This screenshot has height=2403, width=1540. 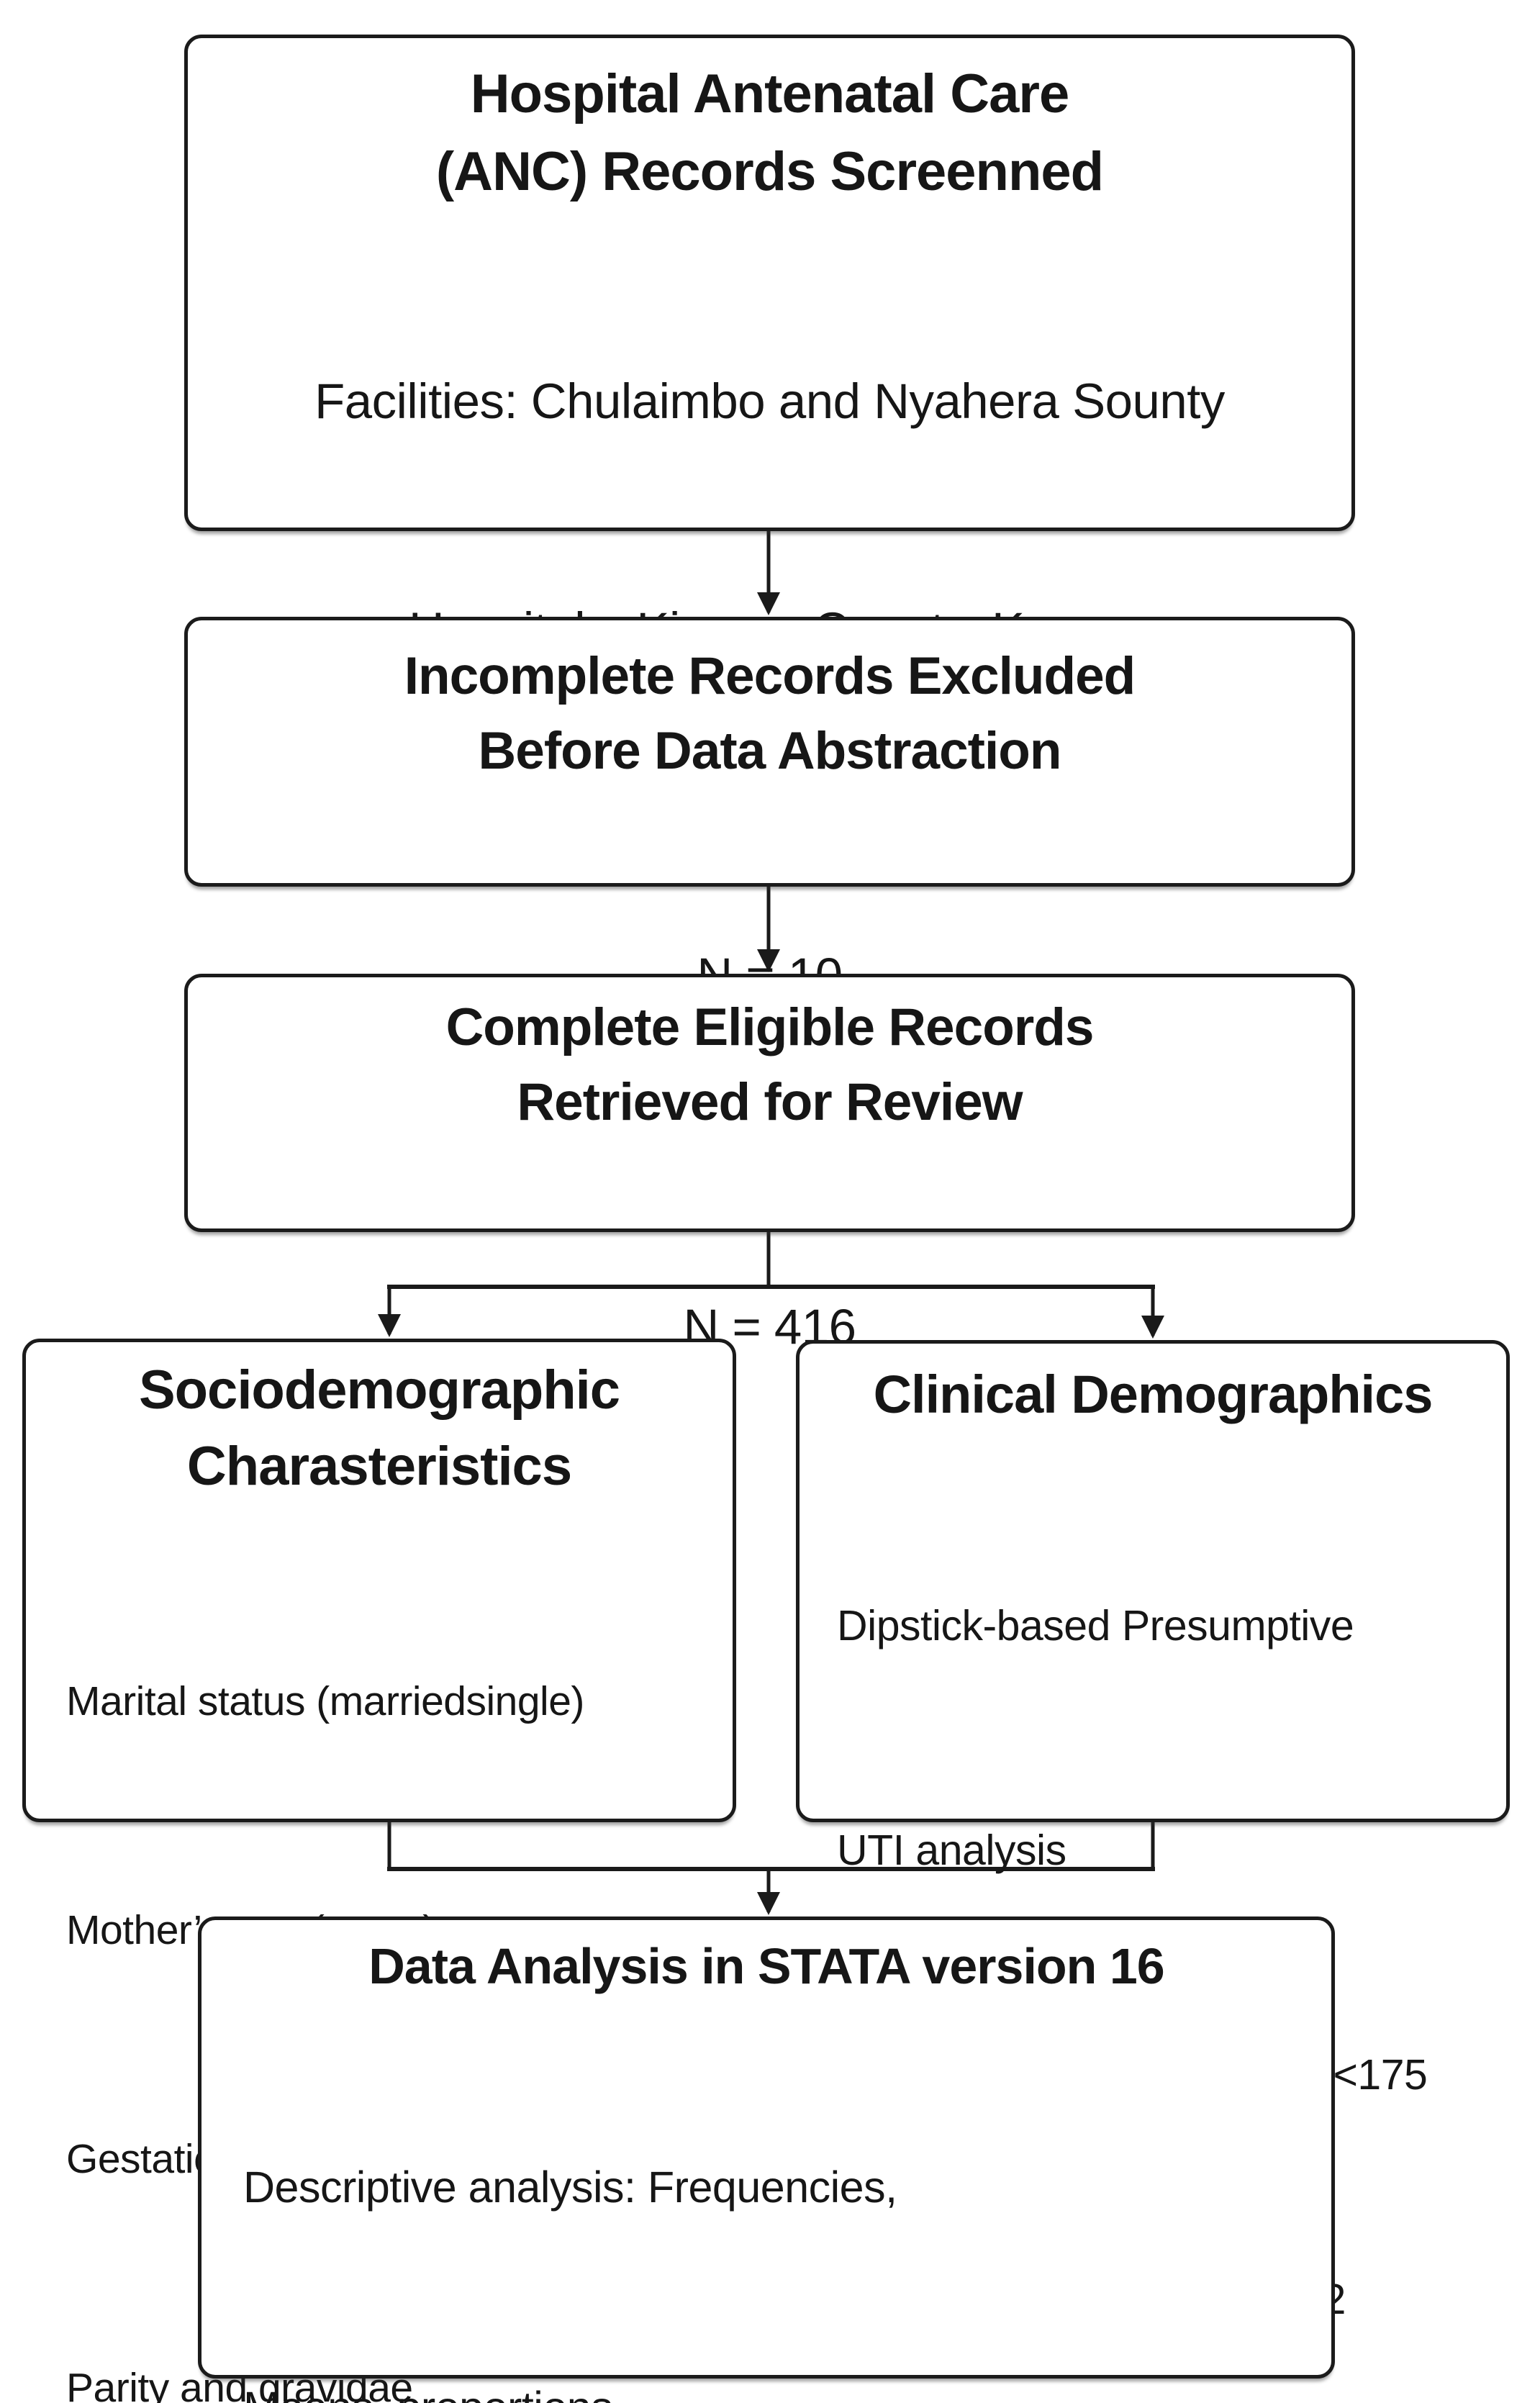 I want to click on text-line: Facilities: Chulaimbo and Nyahera Sounty, so click(x=769, y=401).